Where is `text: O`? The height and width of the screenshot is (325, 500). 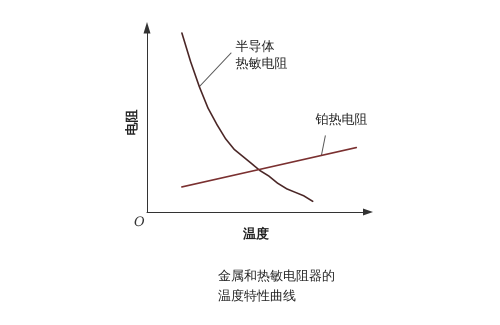
text: O is located at coordinates (139, 222).